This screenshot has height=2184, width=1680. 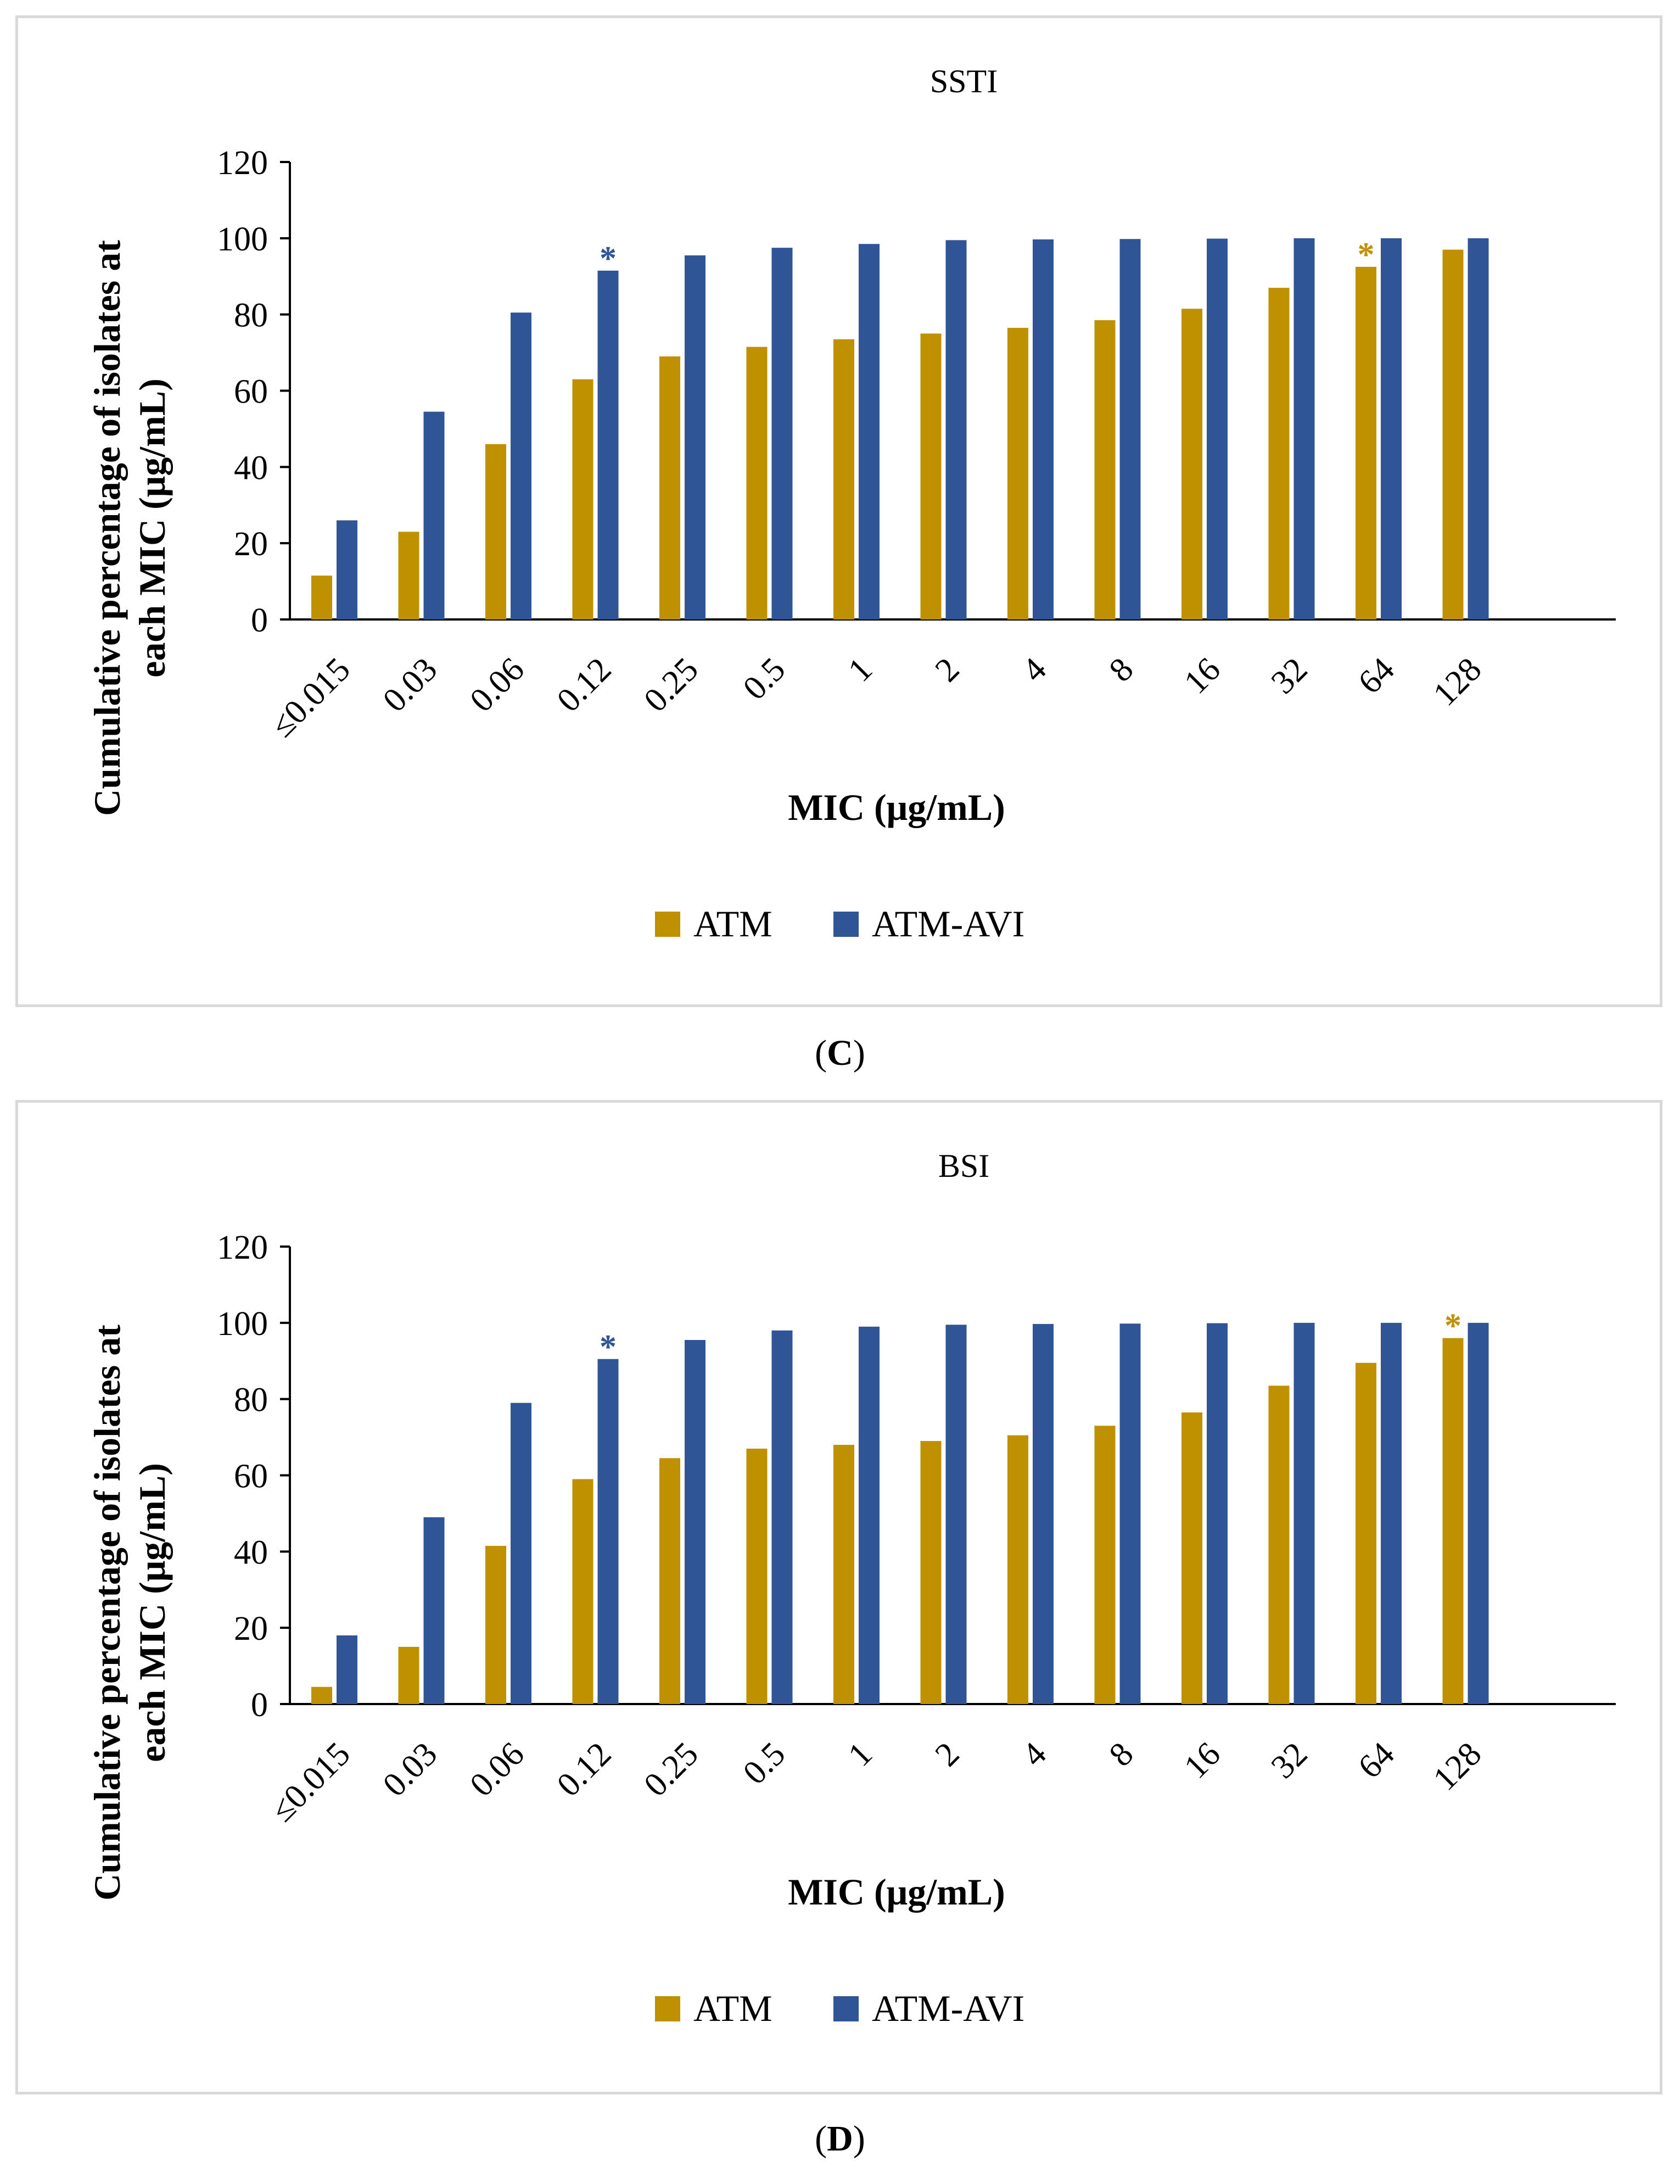 I want to click on chart-title: BSI, so click(x=963, y=1166).